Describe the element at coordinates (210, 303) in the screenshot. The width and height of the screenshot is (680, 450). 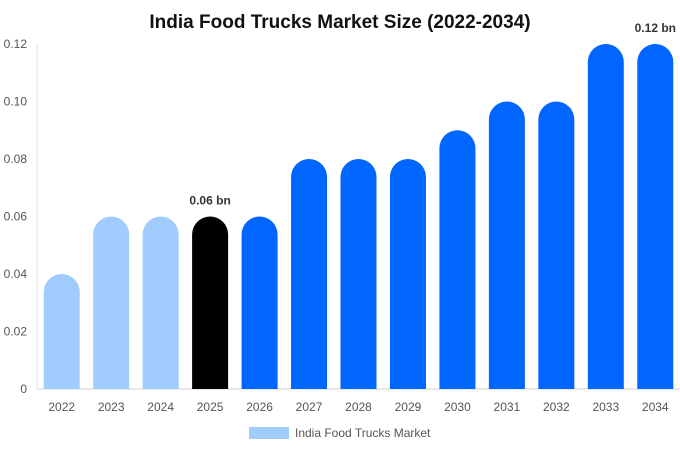
I see `bar-2025` at that location.